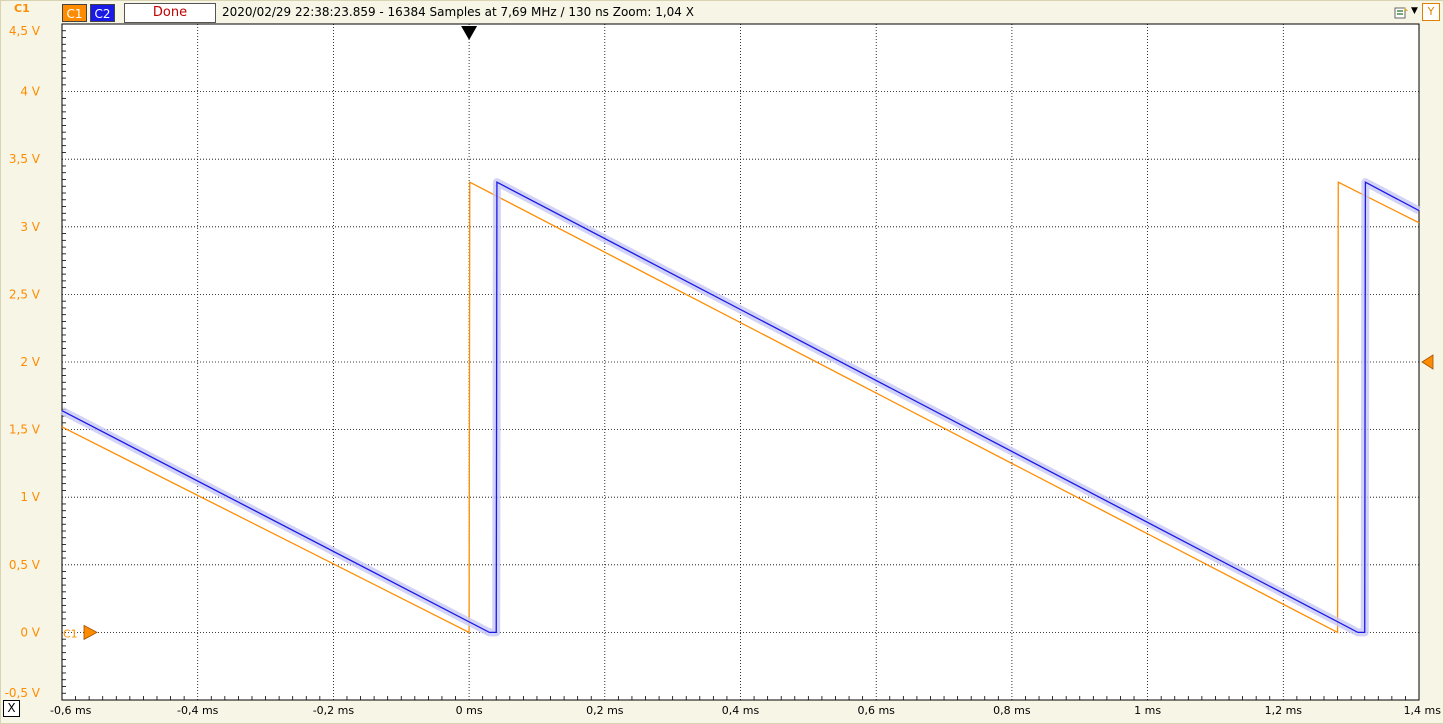 The height and width of the screenshot is (724, 1444). Describe the element at coordinates (469, 33) in the screenshot. I see `trigger-marker-icon` at that location.